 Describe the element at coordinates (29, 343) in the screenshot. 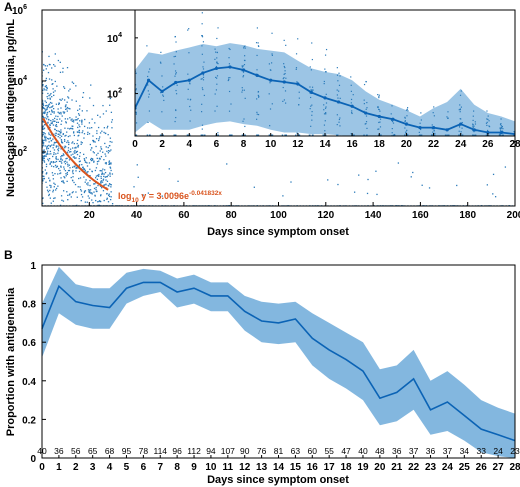

I see `y-tick-label: 0.6` at that location.